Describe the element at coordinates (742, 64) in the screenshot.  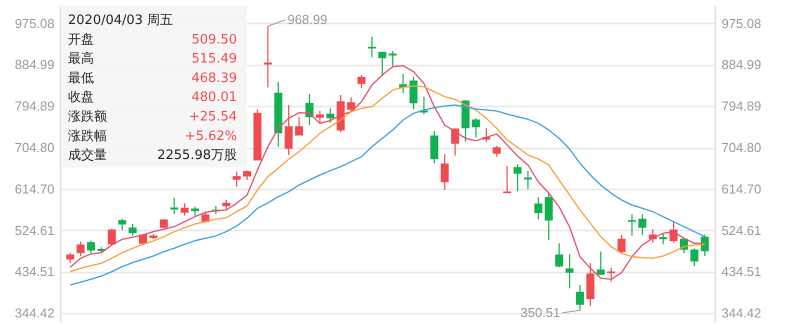
I see `y2-tick-label: 884.99` at that location.